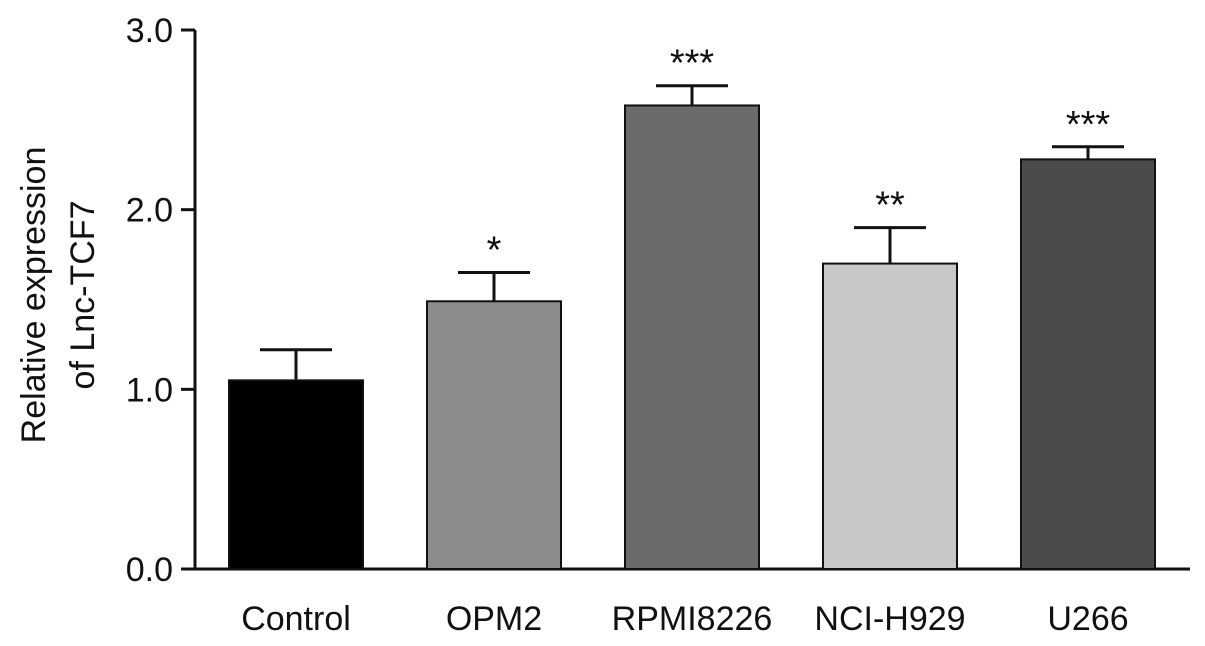 This screenshot has height=646, width=1205. What do you see at coordinates (692, 337) in the screenshot?
I see `bar-rpmi8226` at bounding box center [692, 337].